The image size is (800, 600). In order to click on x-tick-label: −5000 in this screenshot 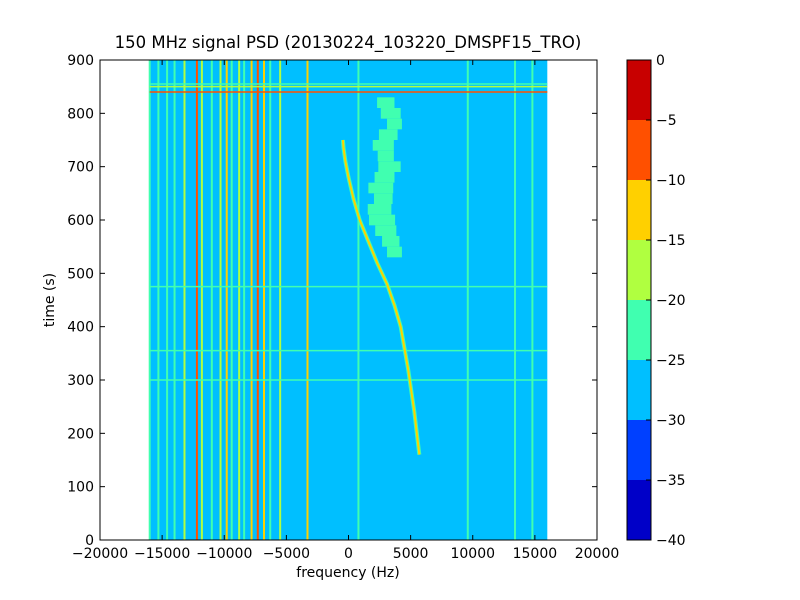, I will do `click(286, 554)`.